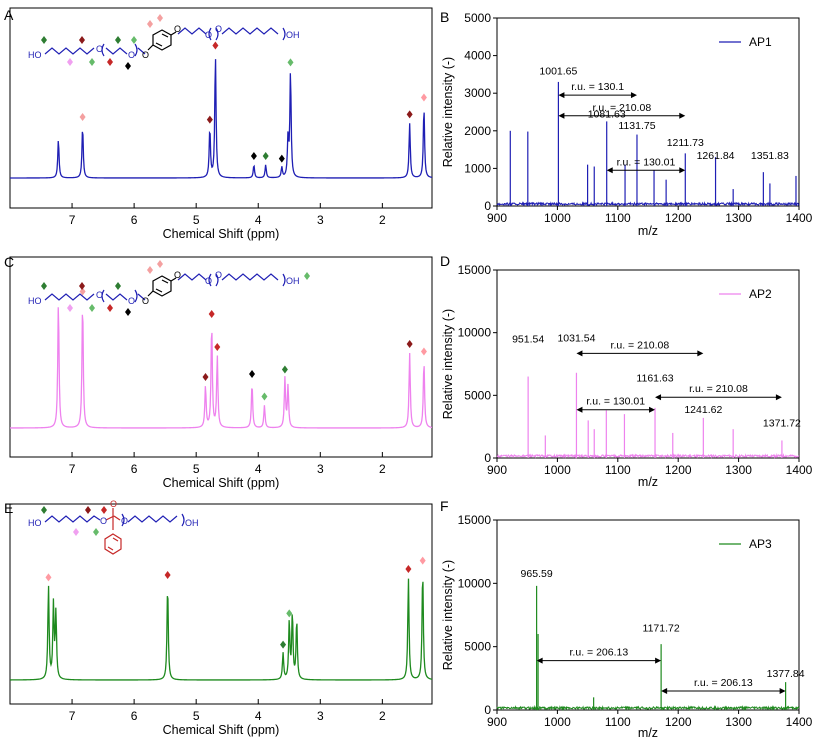 This screenshot has height=745, width=817. I want to click on structure-a-ho-label: HO, so click(35, 55).